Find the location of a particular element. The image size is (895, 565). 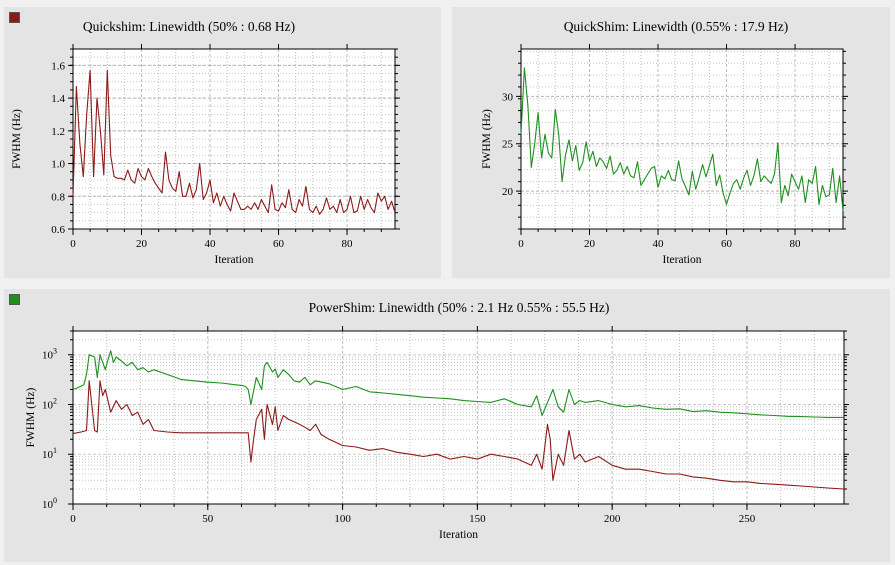

y-tick-label: 30 is located at coordinates (508, 97).